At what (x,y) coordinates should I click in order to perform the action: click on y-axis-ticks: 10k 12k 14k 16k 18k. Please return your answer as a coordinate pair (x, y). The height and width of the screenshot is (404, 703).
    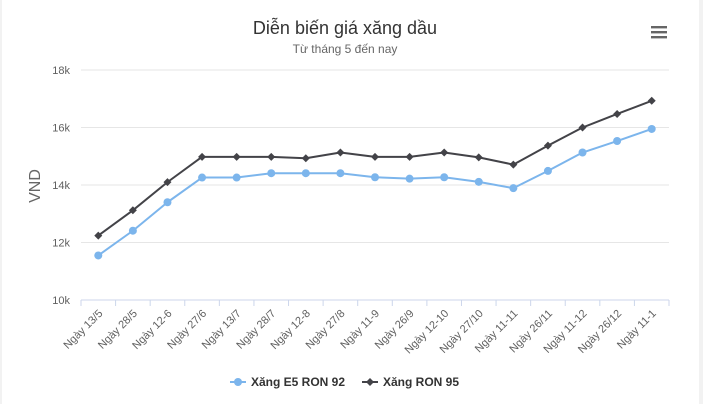
    Looking at the image, I should click on (61, 186).